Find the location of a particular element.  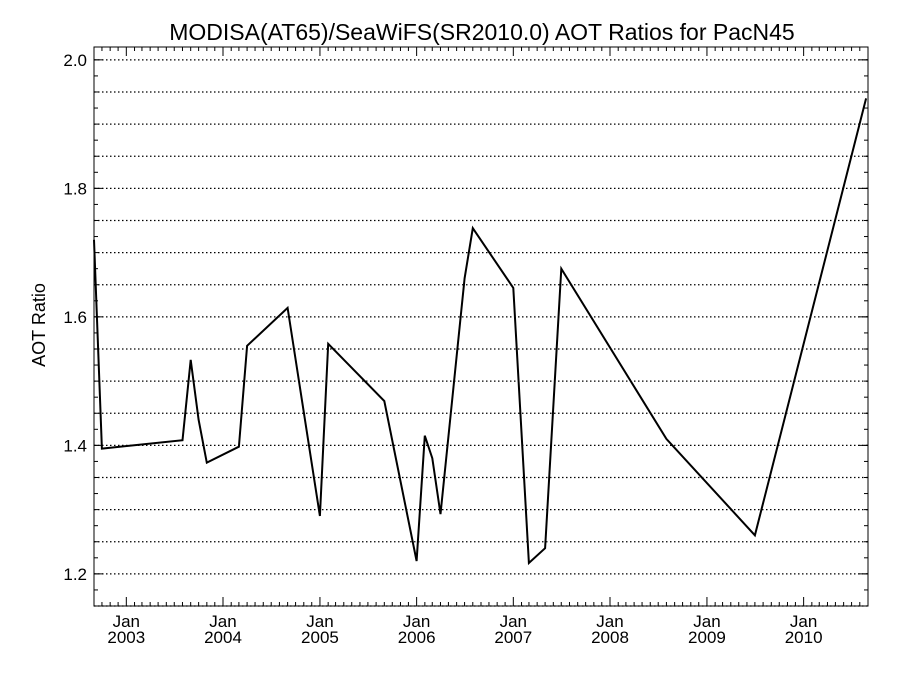

y-axis-label: AOT Ratio is located at coordinates (39, 325).